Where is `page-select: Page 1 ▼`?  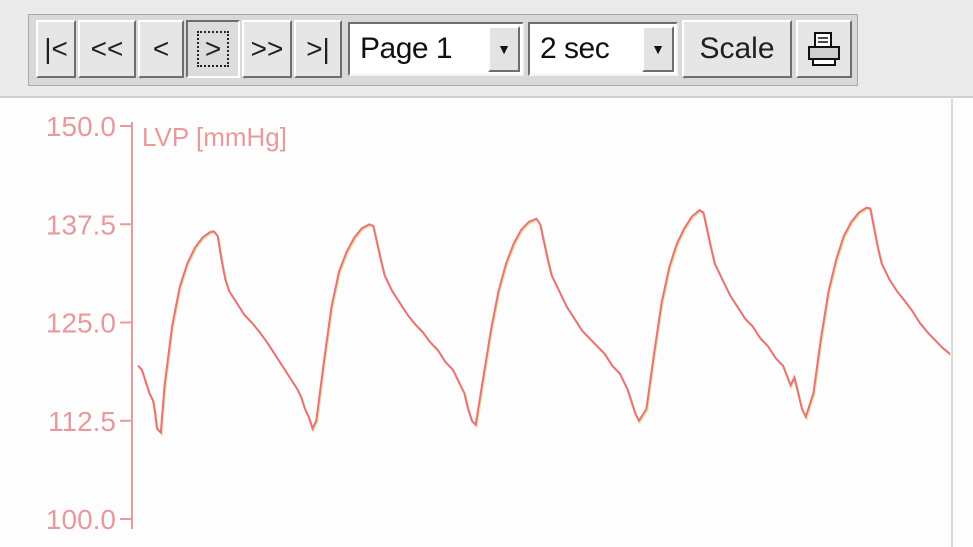 page-select: Page 1 ▼ is located at coordinates (436, 49).